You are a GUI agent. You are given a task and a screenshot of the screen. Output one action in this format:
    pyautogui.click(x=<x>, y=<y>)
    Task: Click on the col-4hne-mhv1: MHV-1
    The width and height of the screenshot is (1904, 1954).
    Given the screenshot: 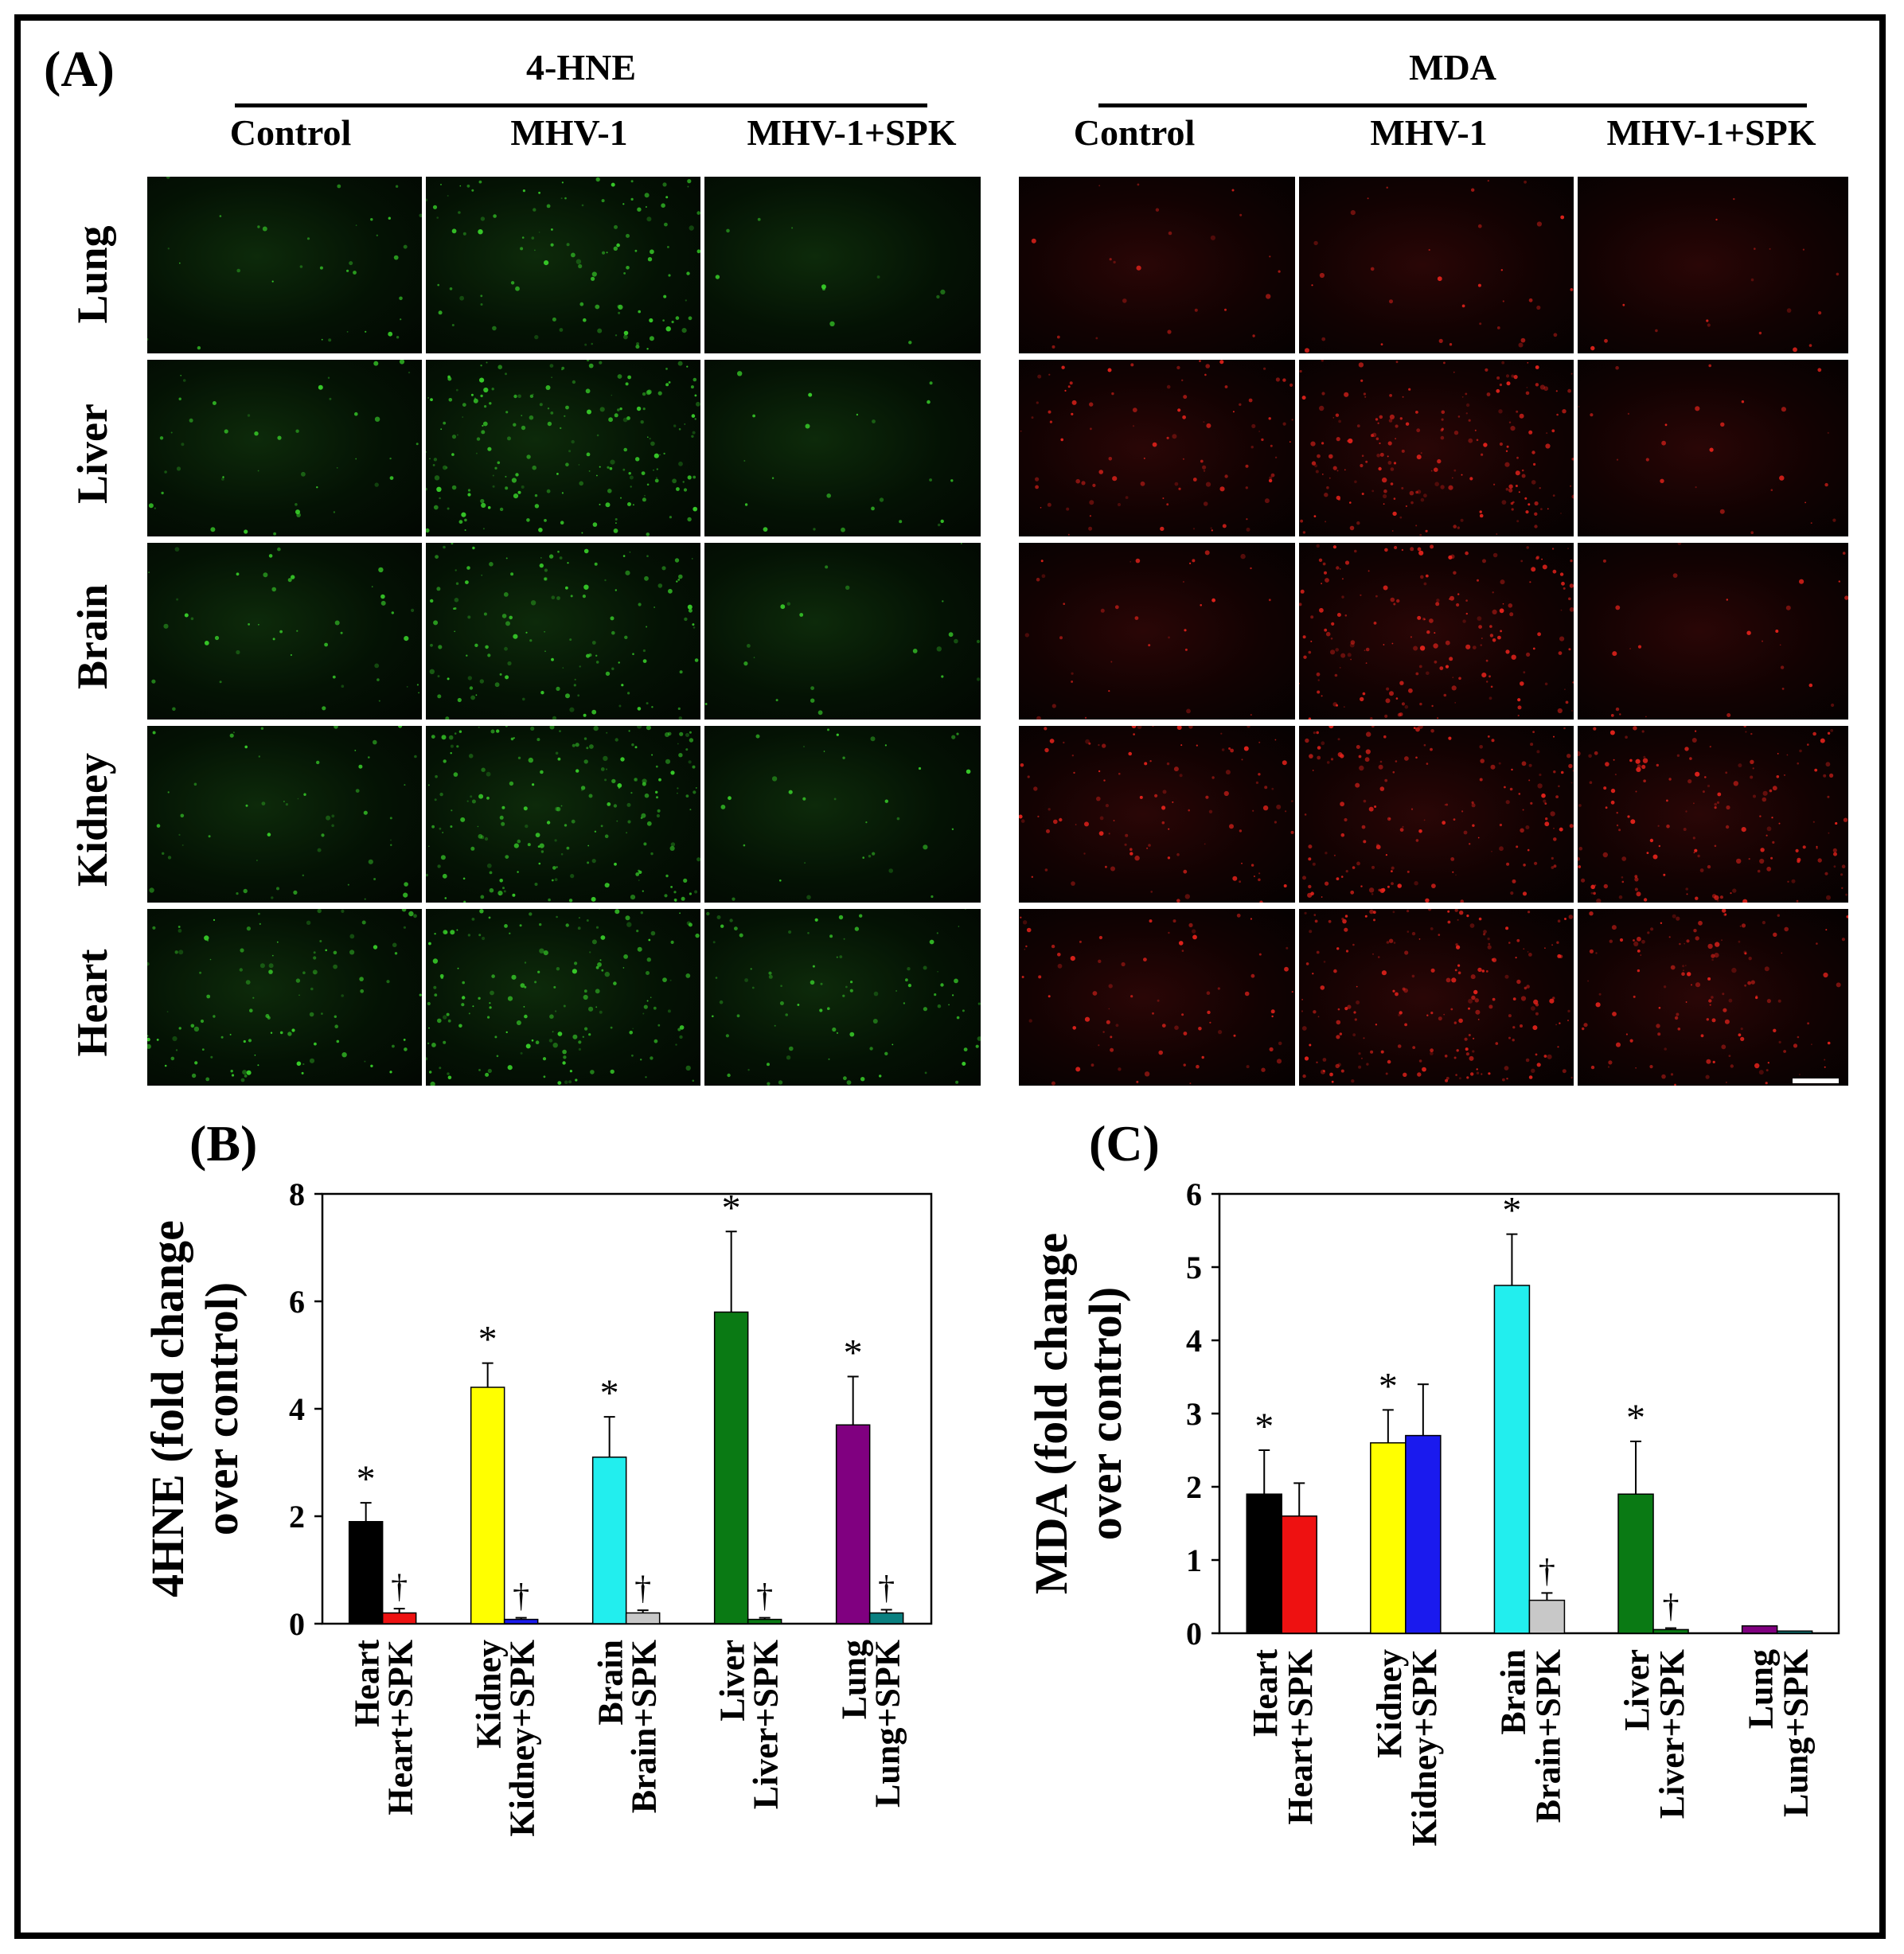 What is the action you would take?
    pyautogui.click(x=569, y=132)
    